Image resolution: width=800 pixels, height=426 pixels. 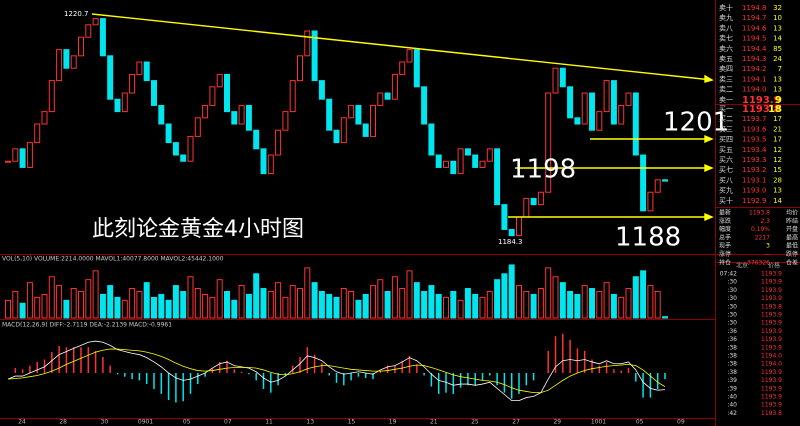 What do you see at coordinates (767, 254) in the screenshot?
I see `stat-value: —` at bounding box center [767, 254].